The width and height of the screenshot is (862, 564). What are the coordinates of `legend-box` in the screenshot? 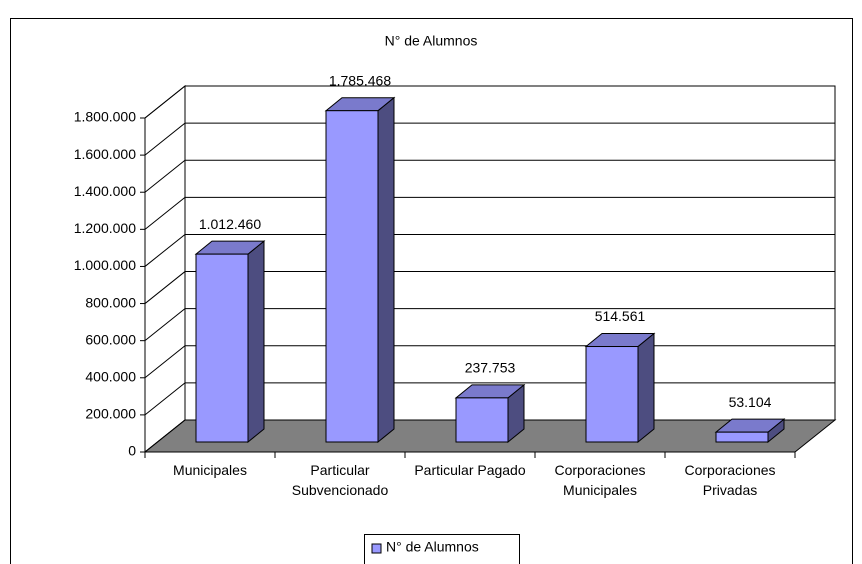 It's located at (442, 549).